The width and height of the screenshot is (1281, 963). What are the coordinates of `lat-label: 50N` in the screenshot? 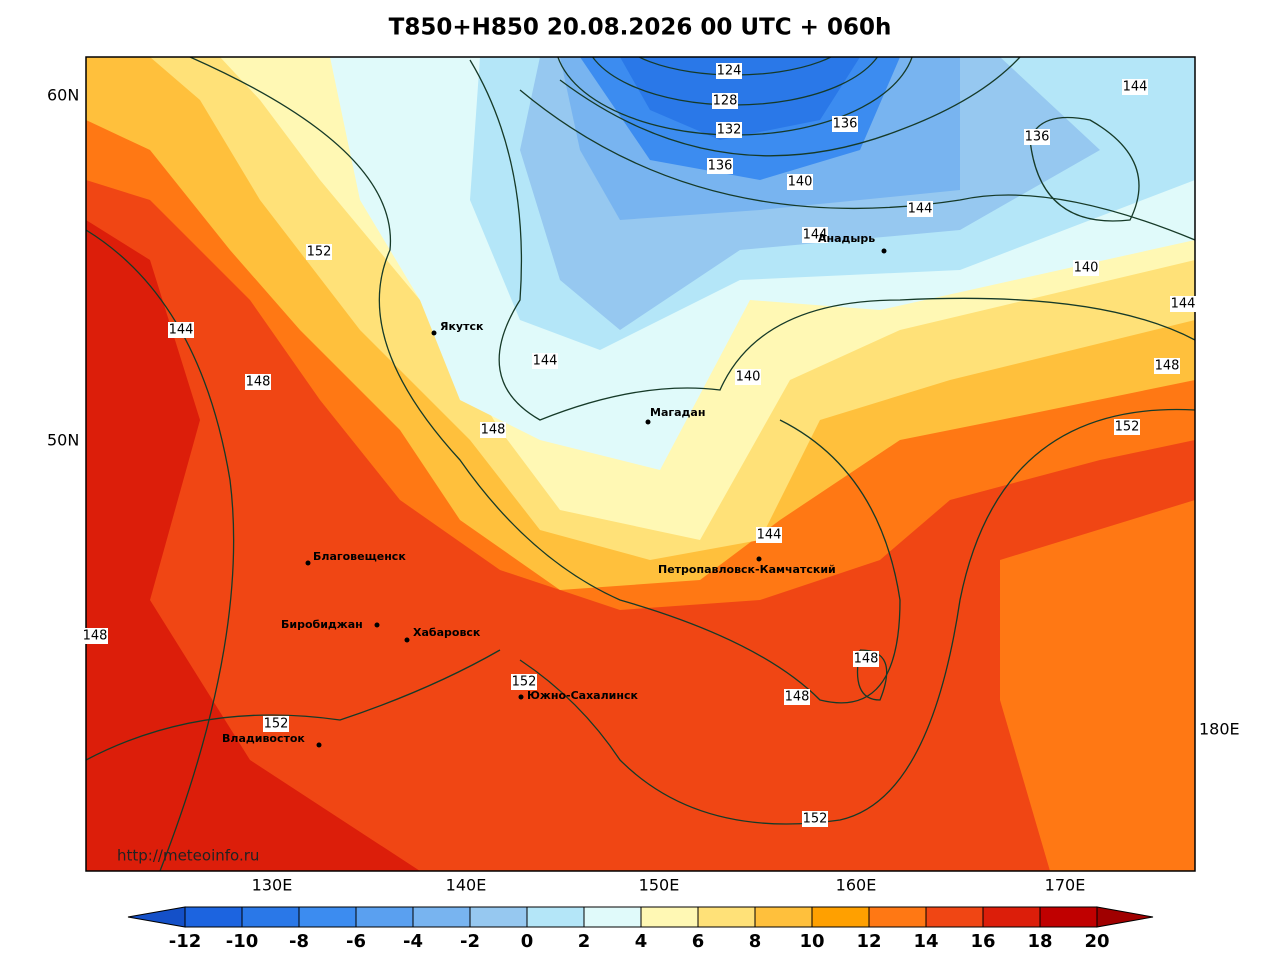 It's located at (63, 440).